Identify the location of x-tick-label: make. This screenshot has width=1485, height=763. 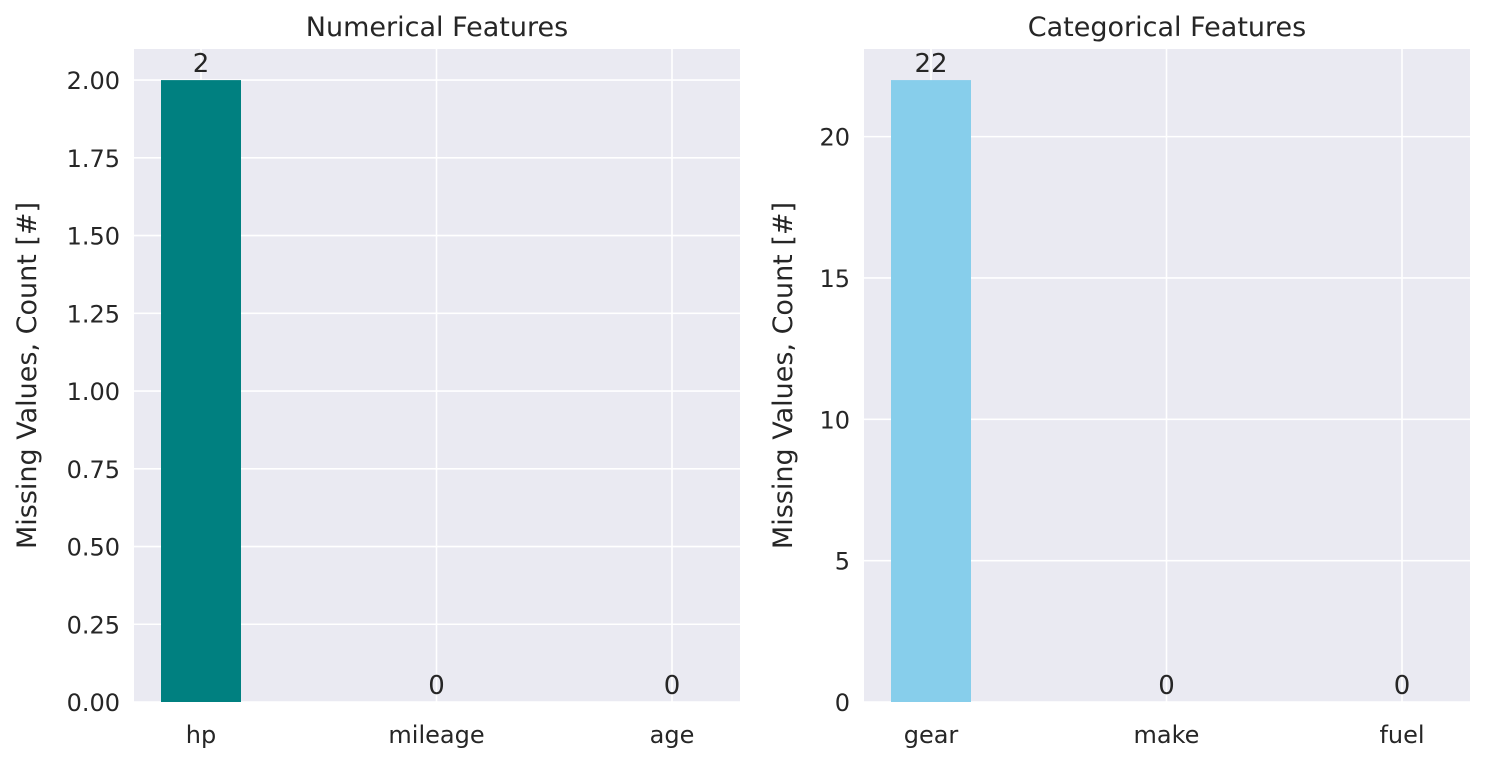
(1167, 735).